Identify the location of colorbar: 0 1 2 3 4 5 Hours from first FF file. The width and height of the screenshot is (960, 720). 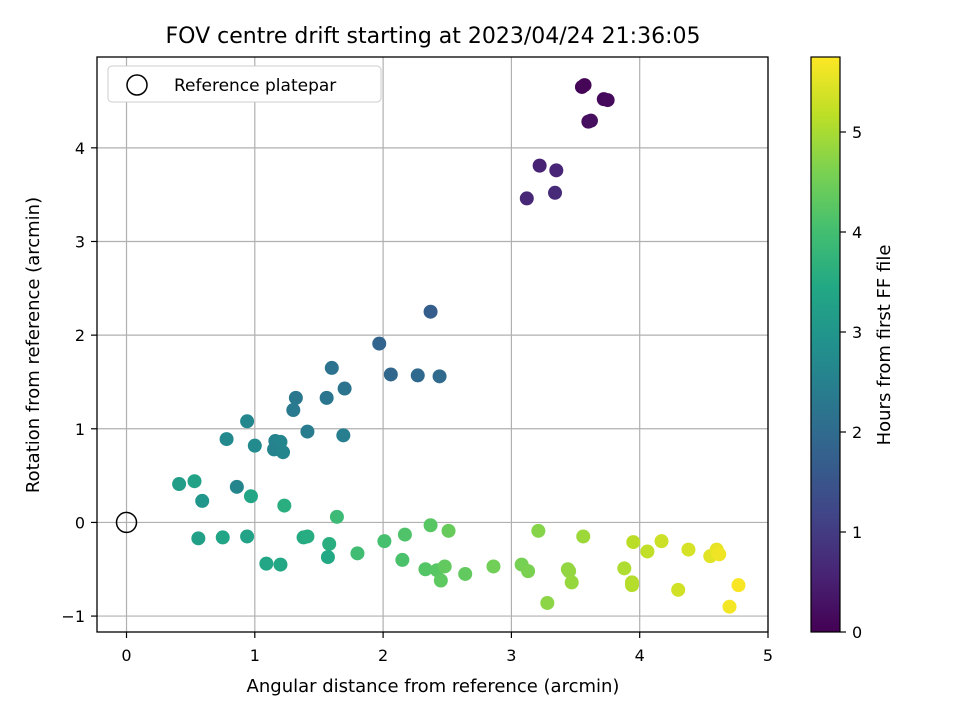
(852, 349).